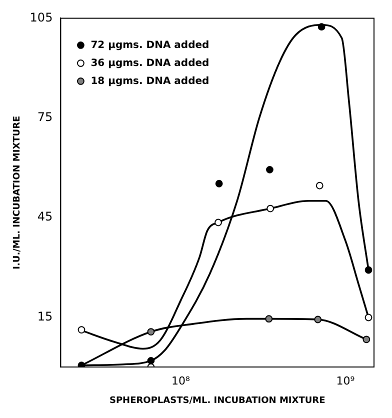 Image resolution: width=392 pixels, height=418 pixels. Describe the element at coordinates (217, 401) in the screenshot. I see `x-axis-title: SPHEROPLASTS/ML. INCUBATION MIXTURE` at that location.